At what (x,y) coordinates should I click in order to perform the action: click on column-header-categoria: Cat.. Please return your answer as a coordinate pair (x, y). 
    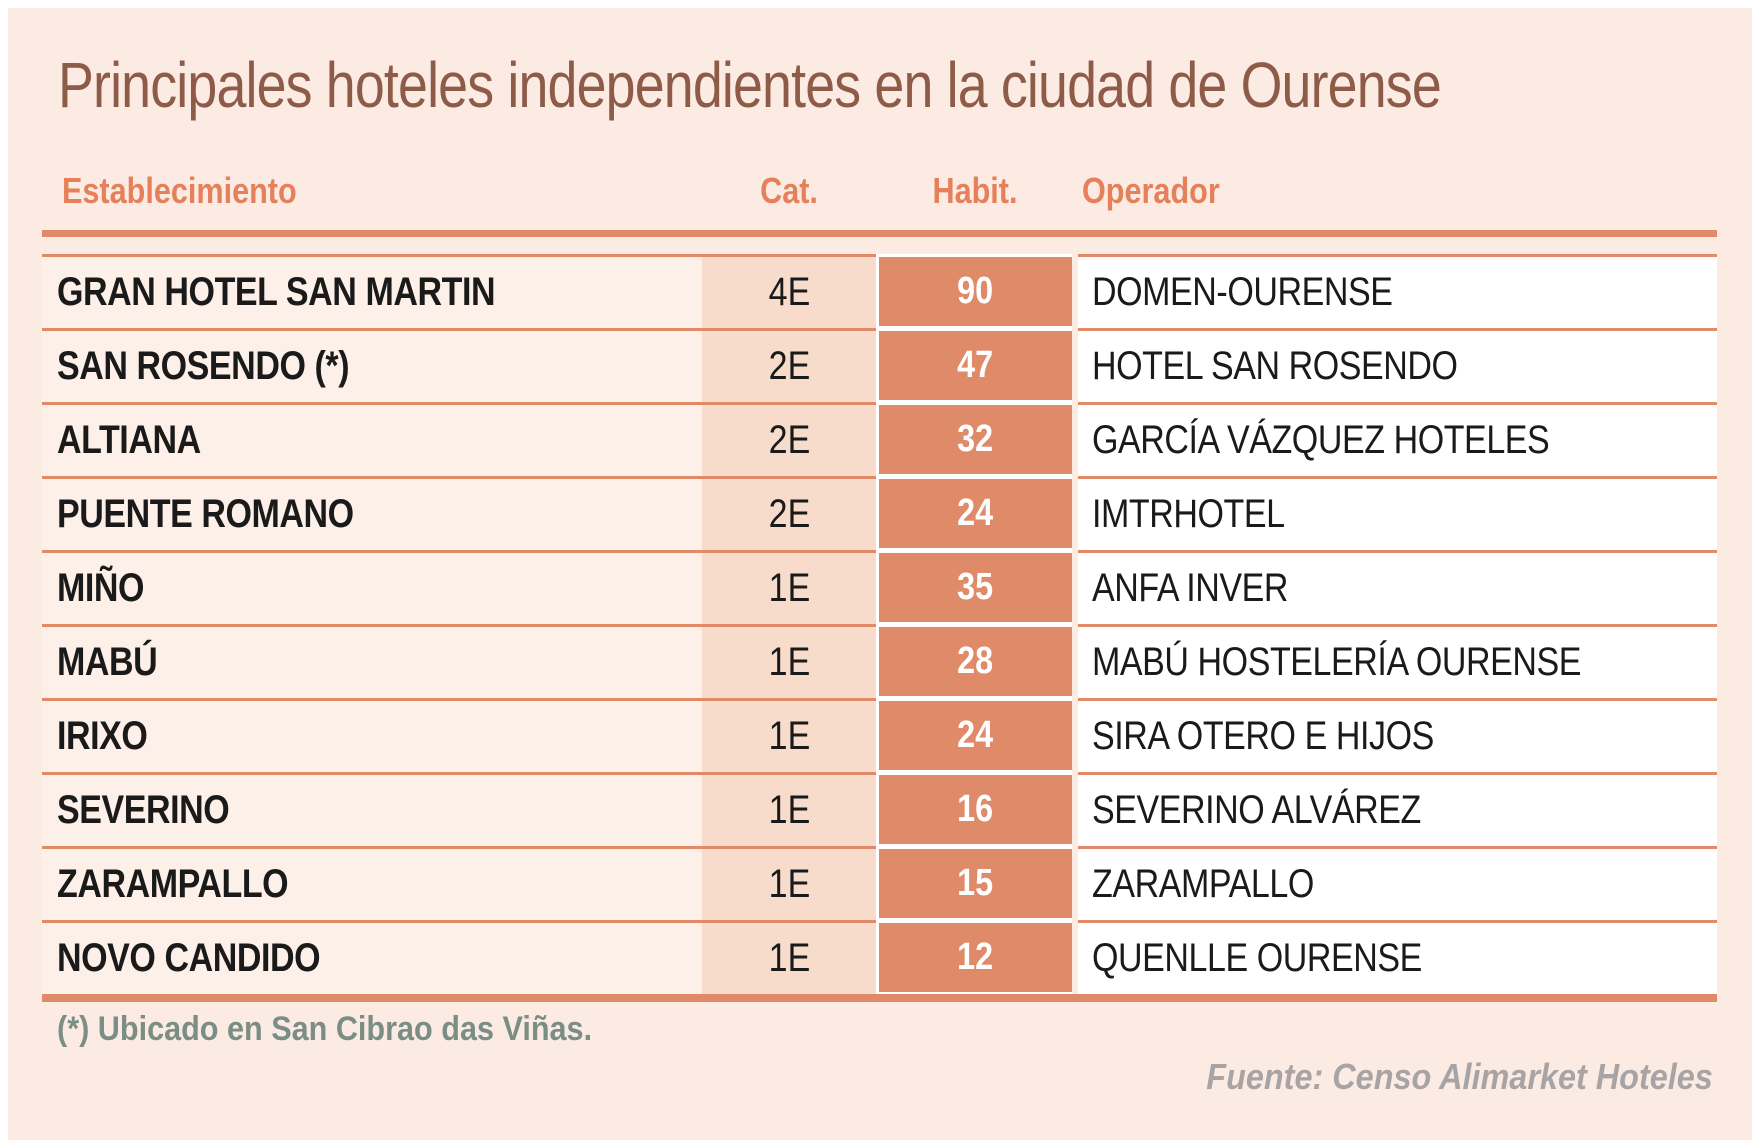
    Looking at the image, I should click on (789, 190).